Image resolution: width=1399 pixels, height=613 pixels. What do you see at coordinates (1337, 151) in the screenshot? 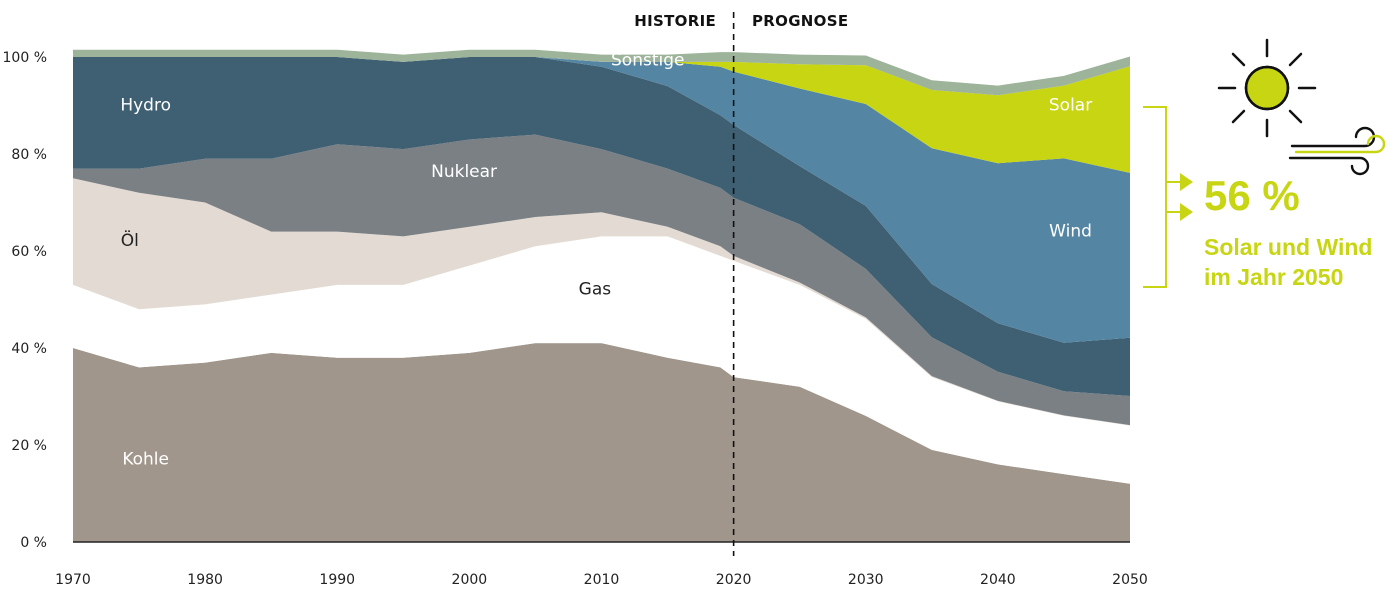
I see `wind-icon` at bounding box center [1337, 151].